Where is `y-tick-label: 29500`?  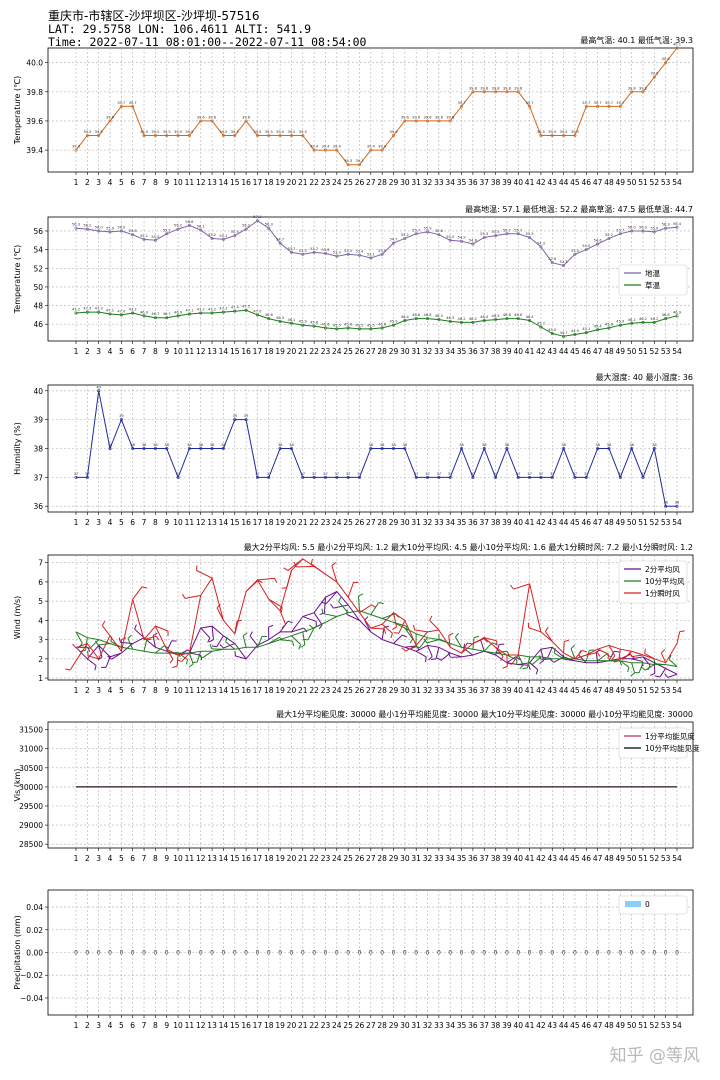
y-tick-label: 29500 is located at coordinates (31, 806).